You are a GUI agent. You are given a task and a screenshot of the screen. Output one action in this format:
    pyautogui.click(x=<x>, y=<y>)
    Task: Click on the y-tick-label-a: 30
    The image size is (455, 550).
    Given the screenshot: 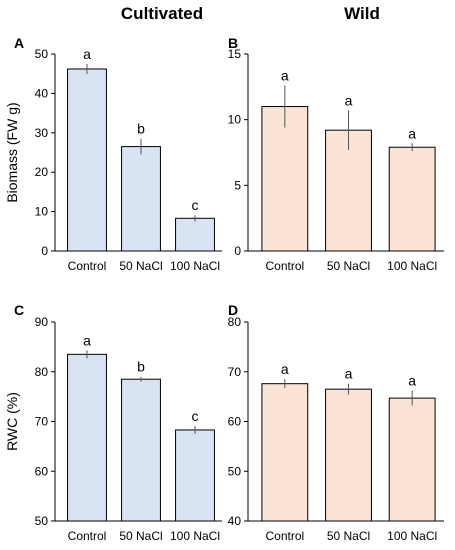 What is the action you would take?
    pyautogui.click(x=42, y=133)
    